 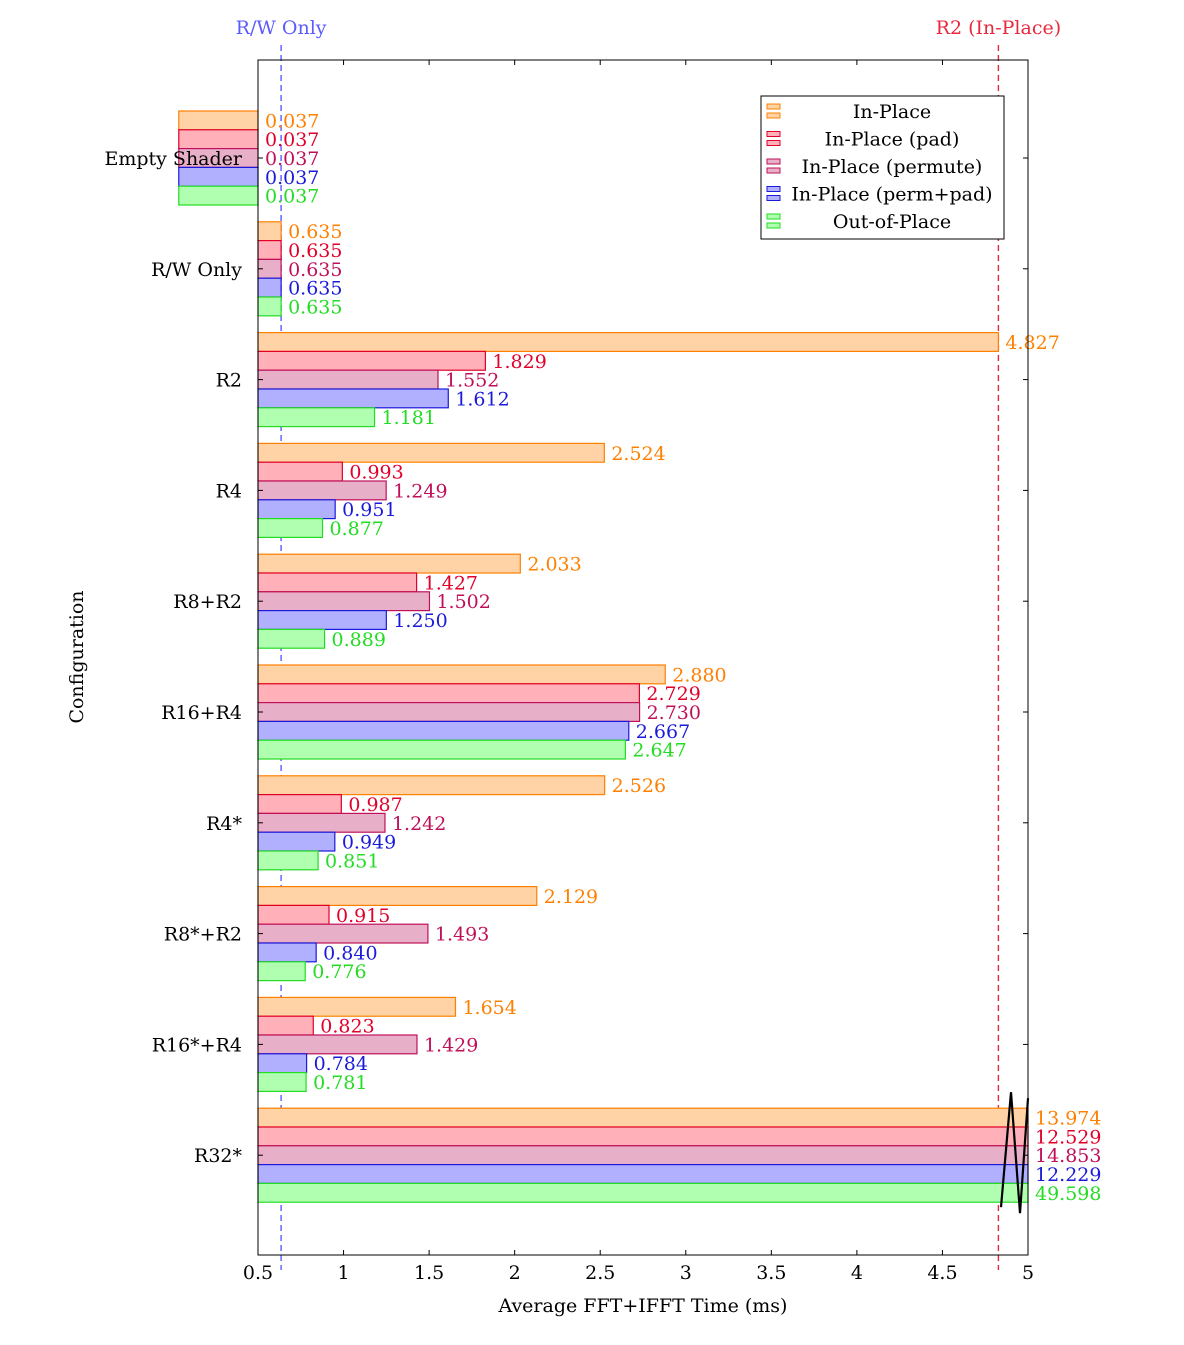 I want to click on legend-label: In-Place (perm+pad), so click(x=891, y=195).